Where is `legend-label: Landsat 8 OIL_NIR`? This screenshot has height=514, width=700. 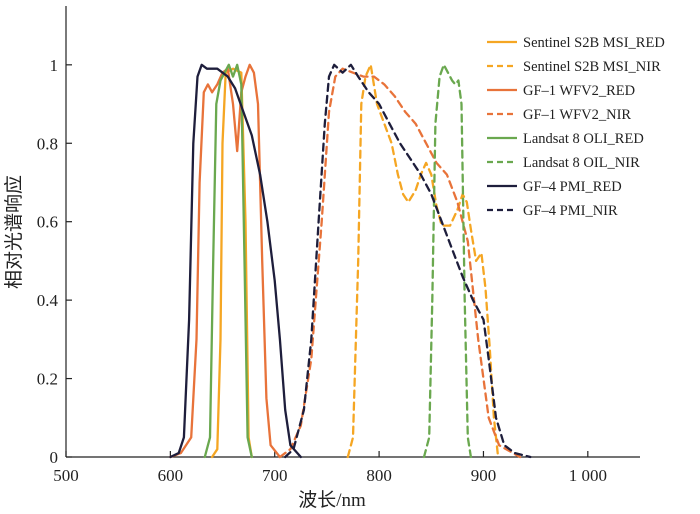 legend-label: Landsat 8 OIL_NIR is located at coordinates (581, 163).